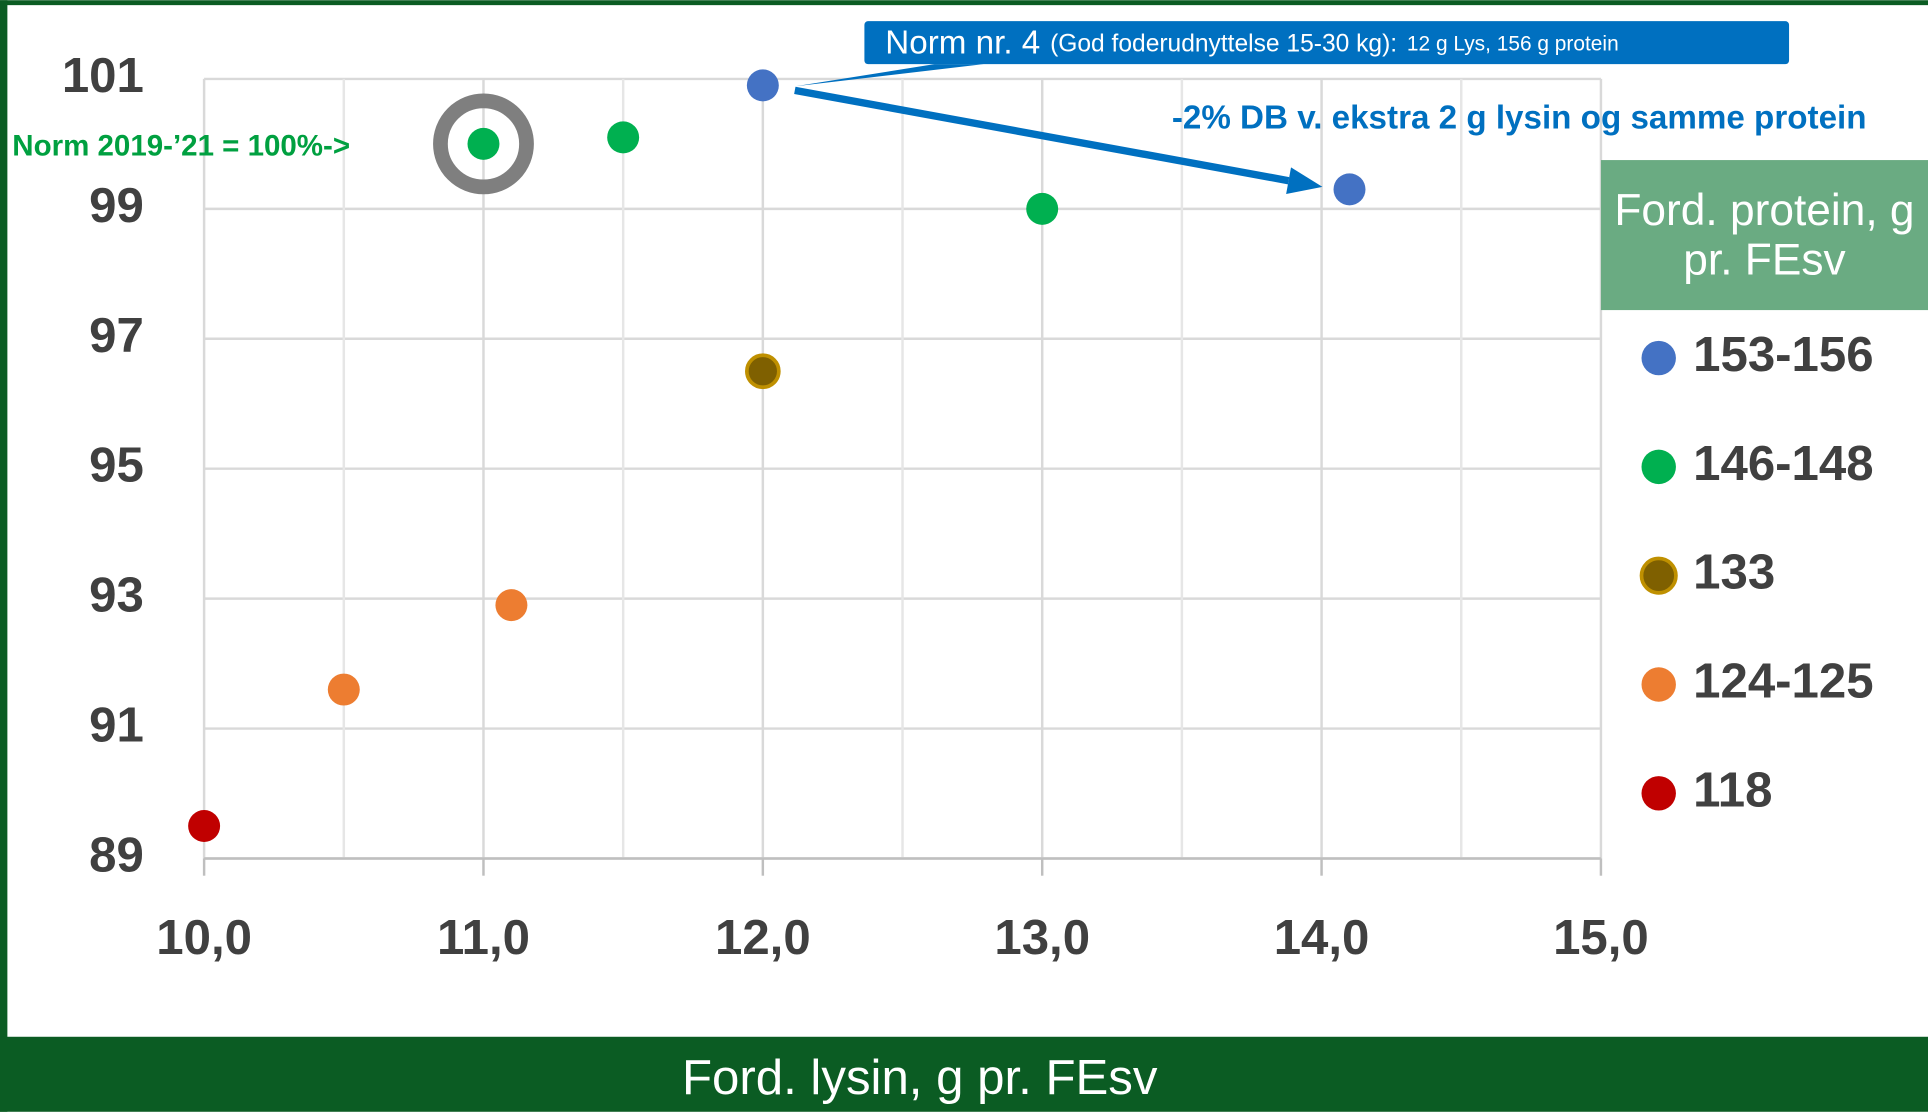 The width and height of the screenshot is (1928, 1112). I want to click on callout-detail: 12 g Lys, 156 g protein, so click(1513, 43).